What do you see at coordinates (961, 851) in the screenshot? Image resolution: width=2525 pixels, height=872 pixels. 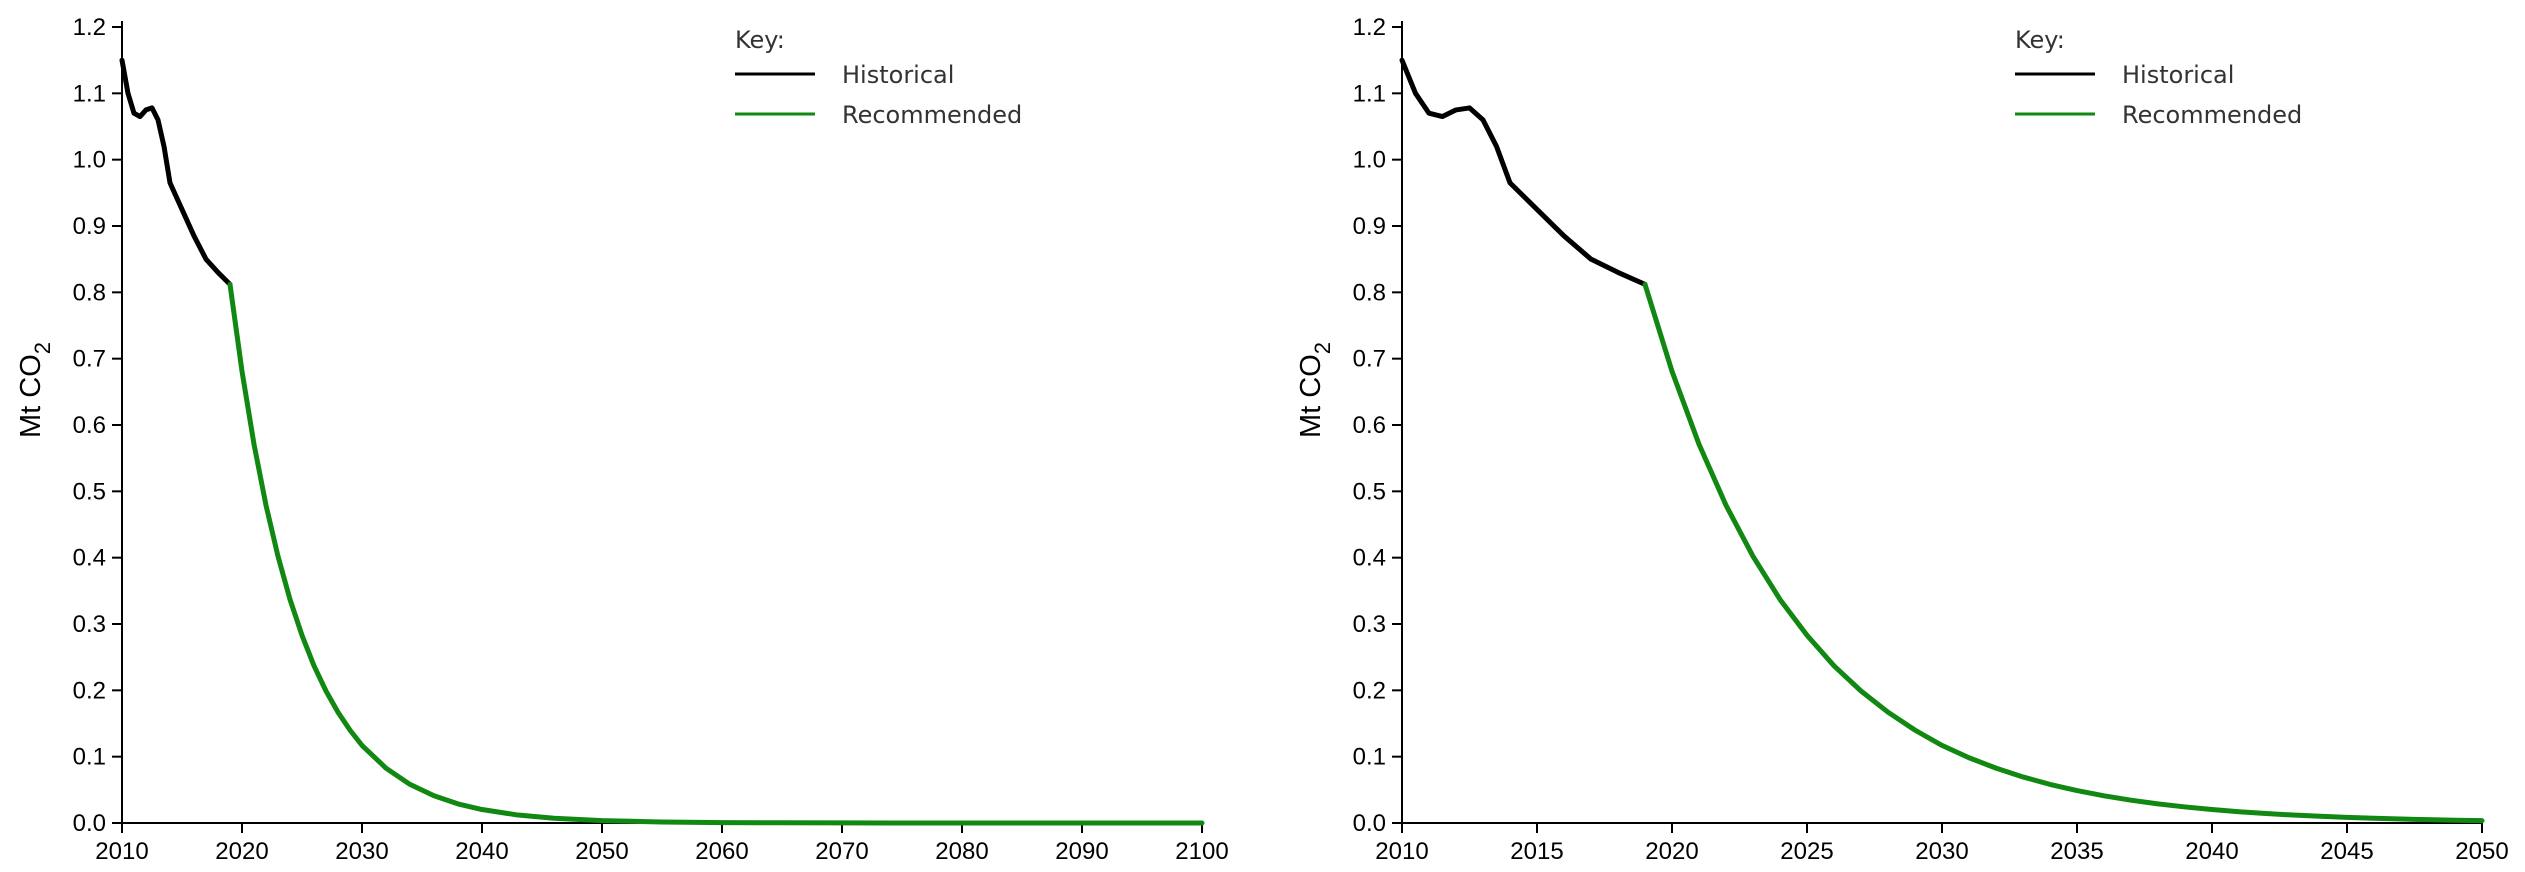 I see `x-tick-label: 2080` at bounding box center [961, 851].